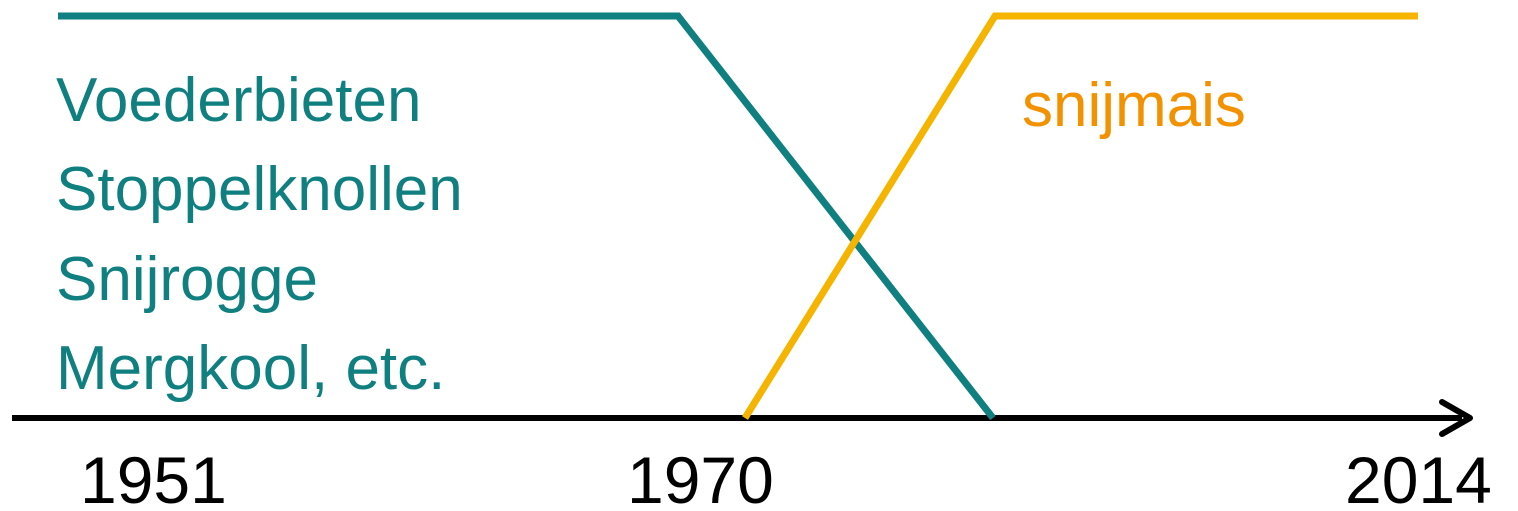  Describe the element at coordinates (1418, 477) in the screenshot. I see `year-tick-2014: 2014` at that location.